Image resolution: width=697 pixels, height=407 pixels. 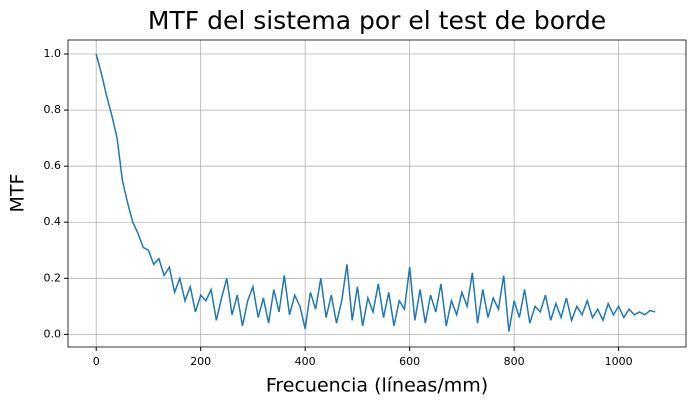 What do you see at coordinates (377, 386) in the screenshot?
I see `x-axis-label: Frecuencia (líneas/mm)` at bounding box center [377, 386].